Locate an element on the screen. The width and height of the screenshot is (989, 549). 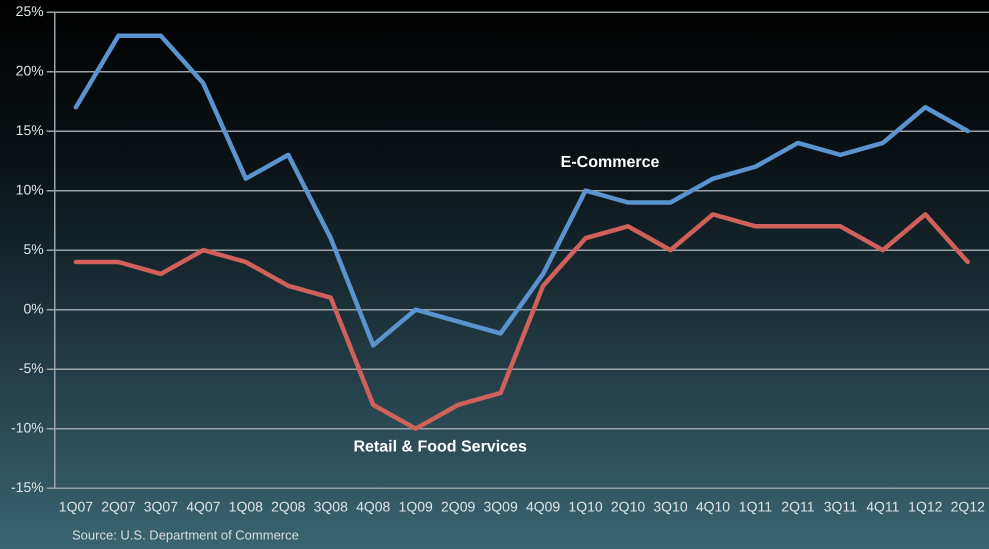
source-note: Source: U.S. Department of Commerce is located at coordinates (185, 535).